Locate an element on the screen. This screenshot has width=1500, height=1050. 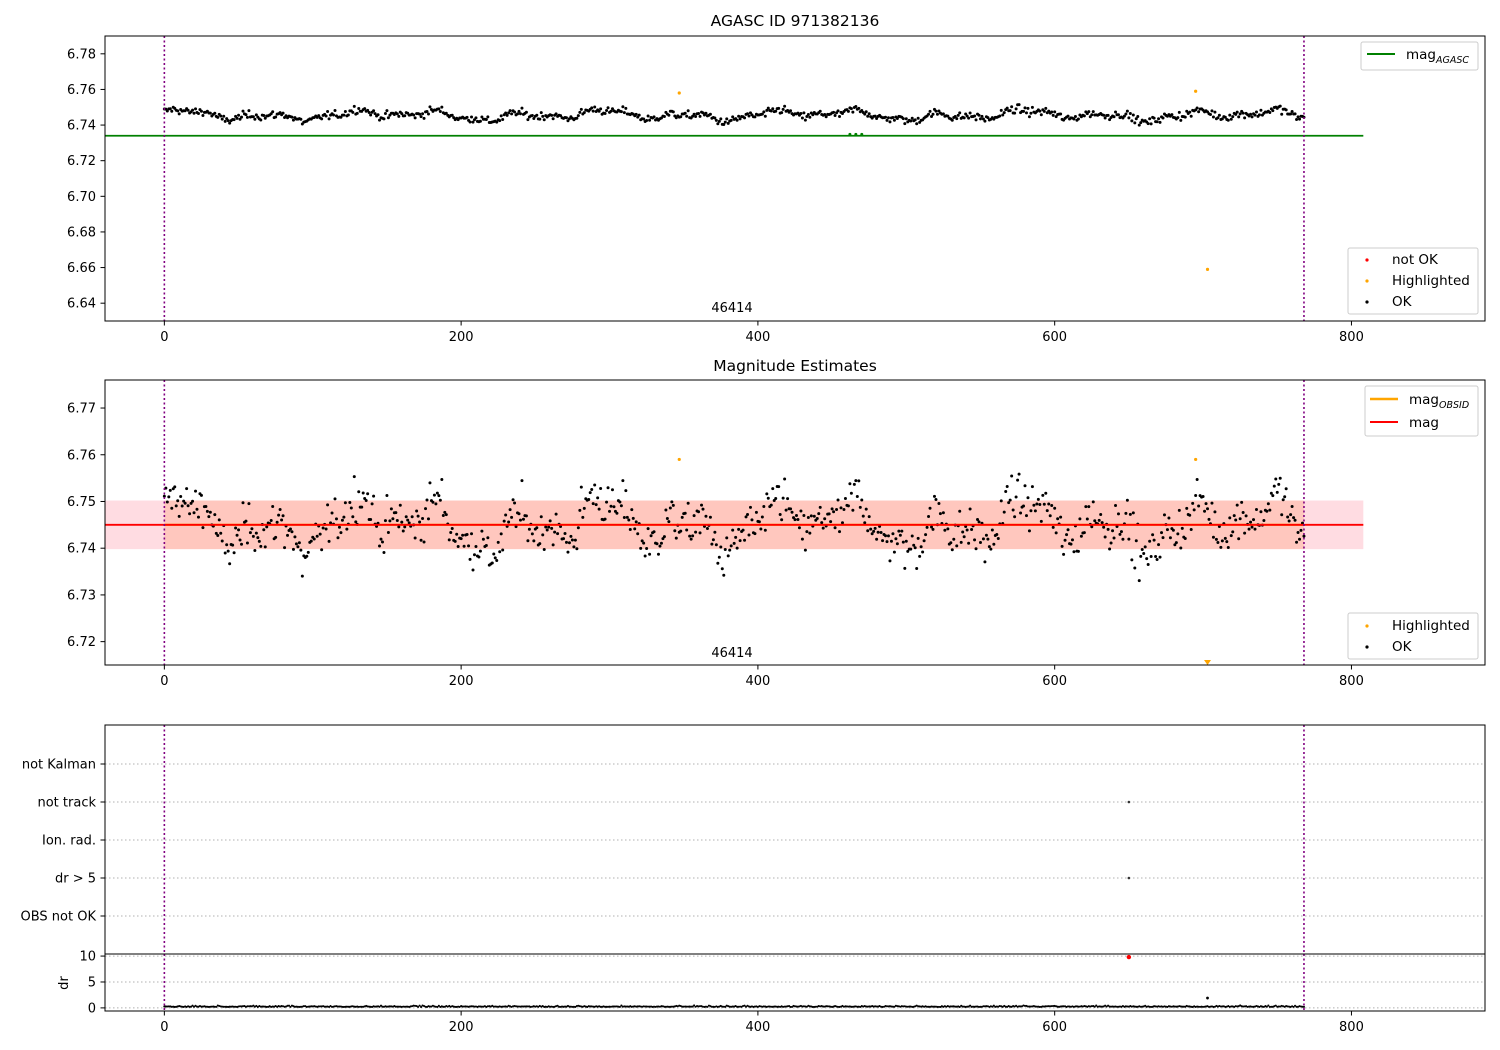
flag-label: not Kalman is located at coordinates (59, 765).